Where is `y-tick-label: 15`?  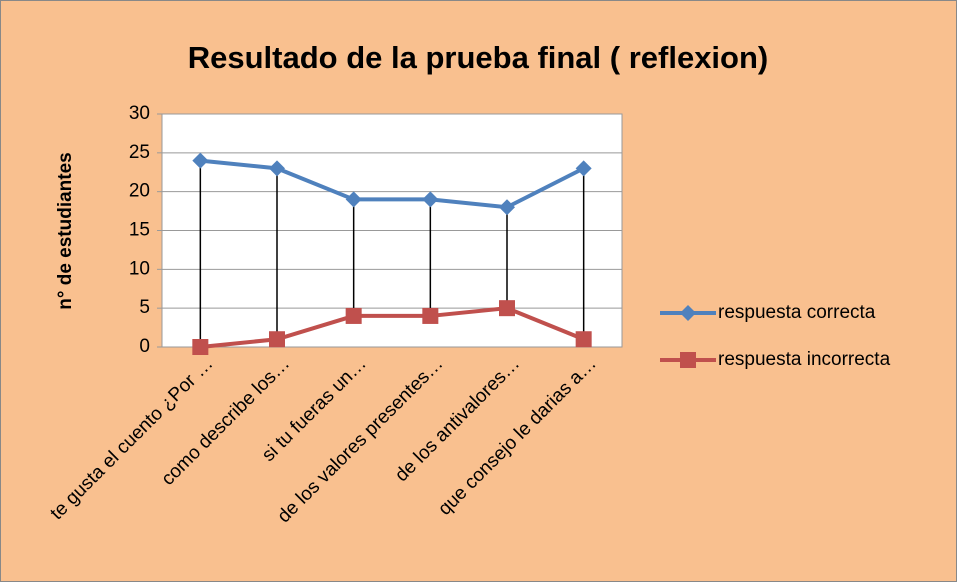 y-tick-label: 15 is located at coordinates (139, 230).